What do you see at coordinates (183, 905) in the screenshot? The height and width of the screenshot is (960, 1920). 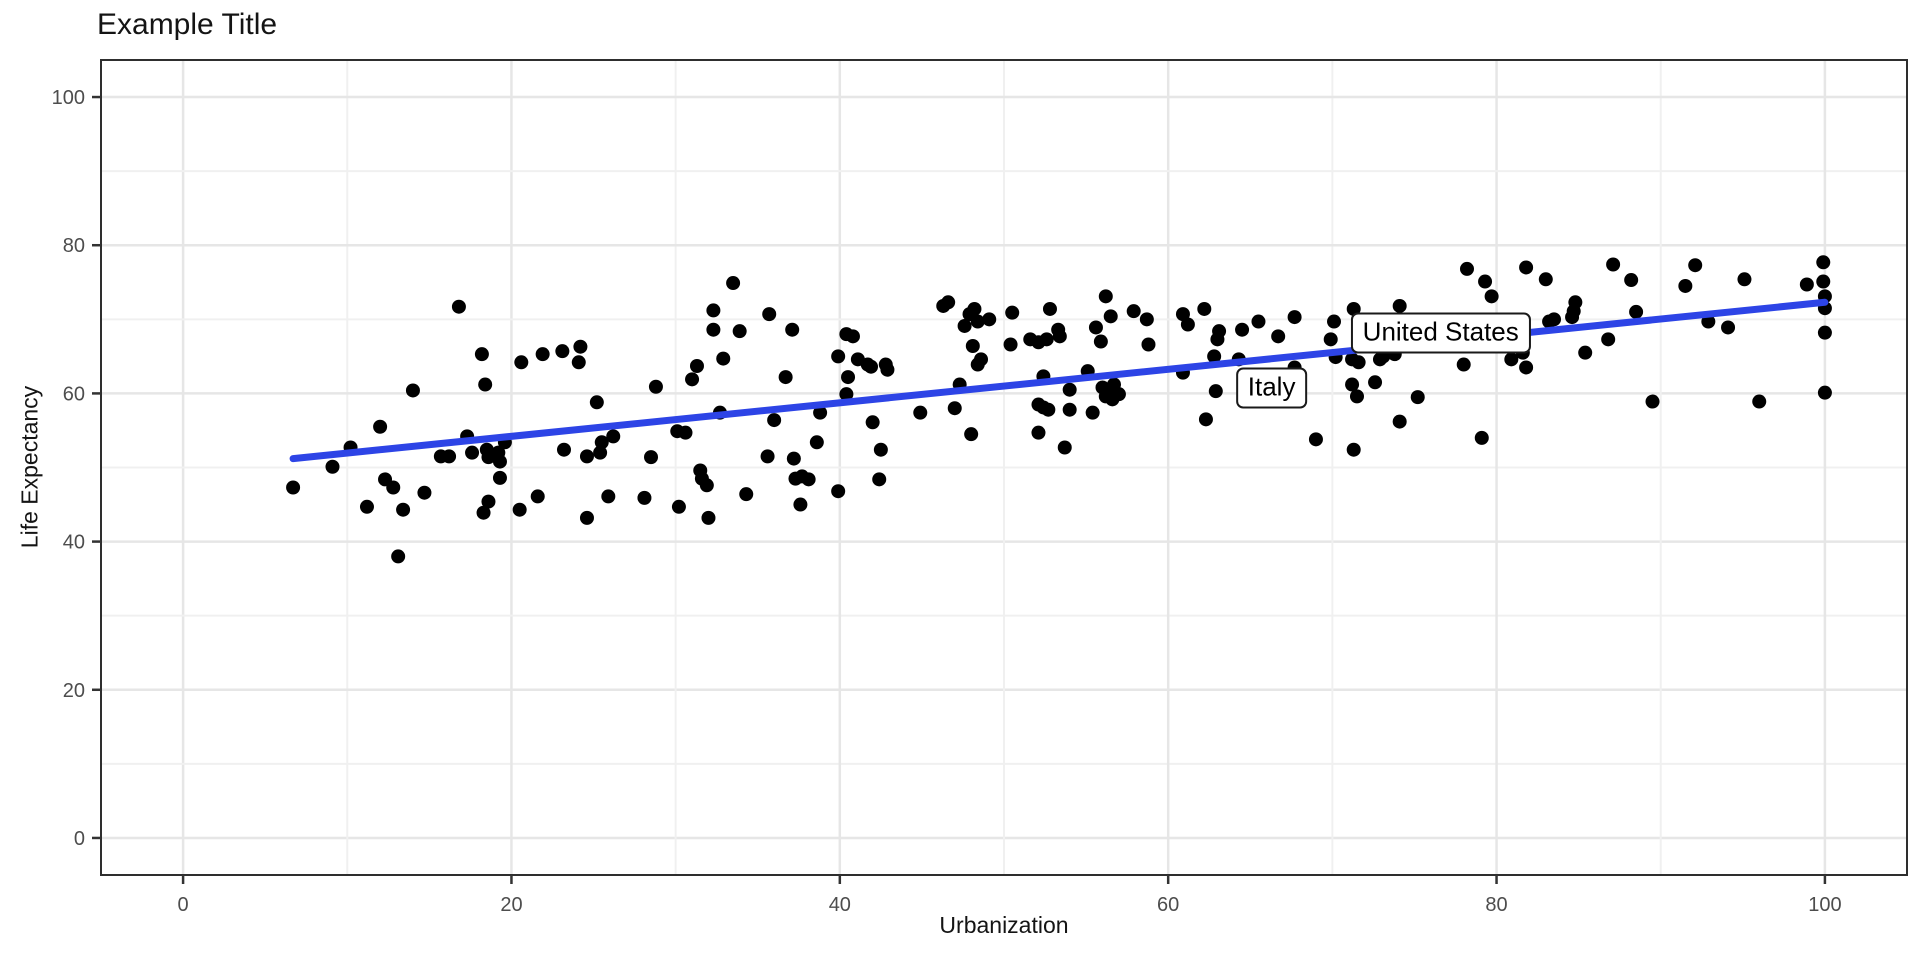 I see `x-tick-label-0: 0` at bounding box center [183, 905].